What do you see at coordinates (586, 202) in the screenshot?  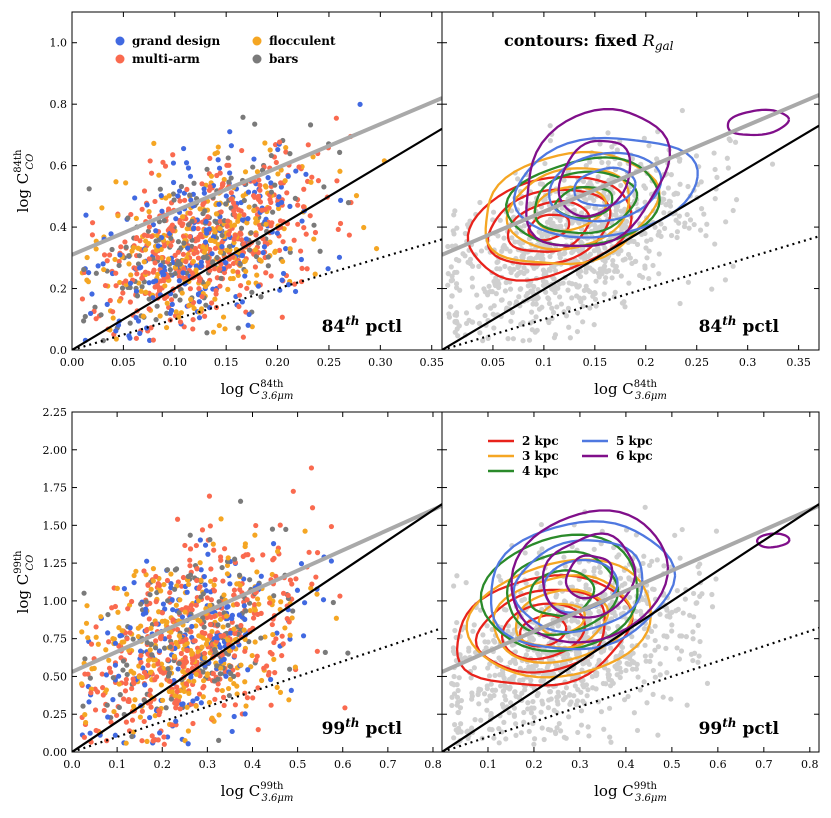 I see `contour-4-kpc` at bounding box center [586, 202].